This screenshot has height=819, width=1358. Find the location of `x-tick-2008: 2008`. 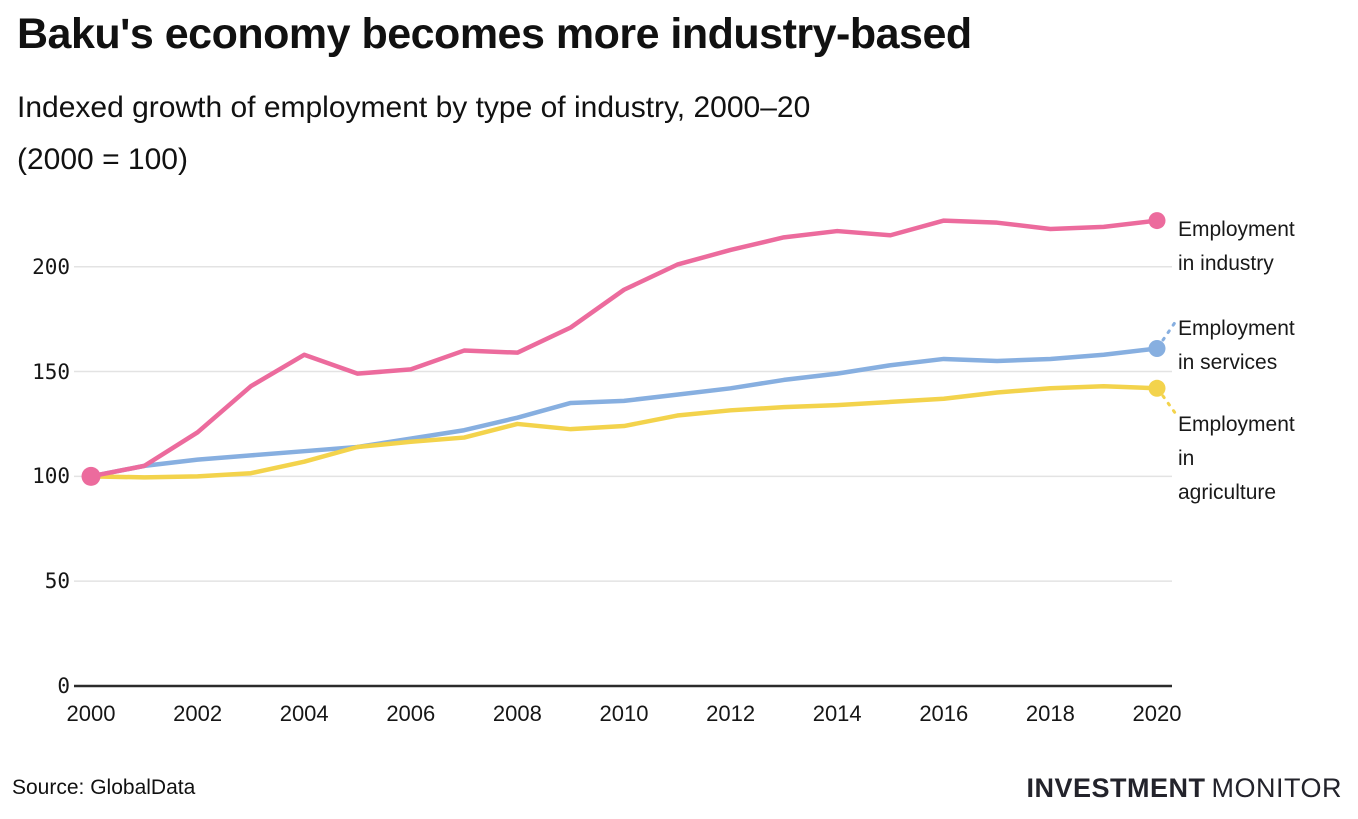

x-tick-2008: 2008 is located at coordinates (517, 713).